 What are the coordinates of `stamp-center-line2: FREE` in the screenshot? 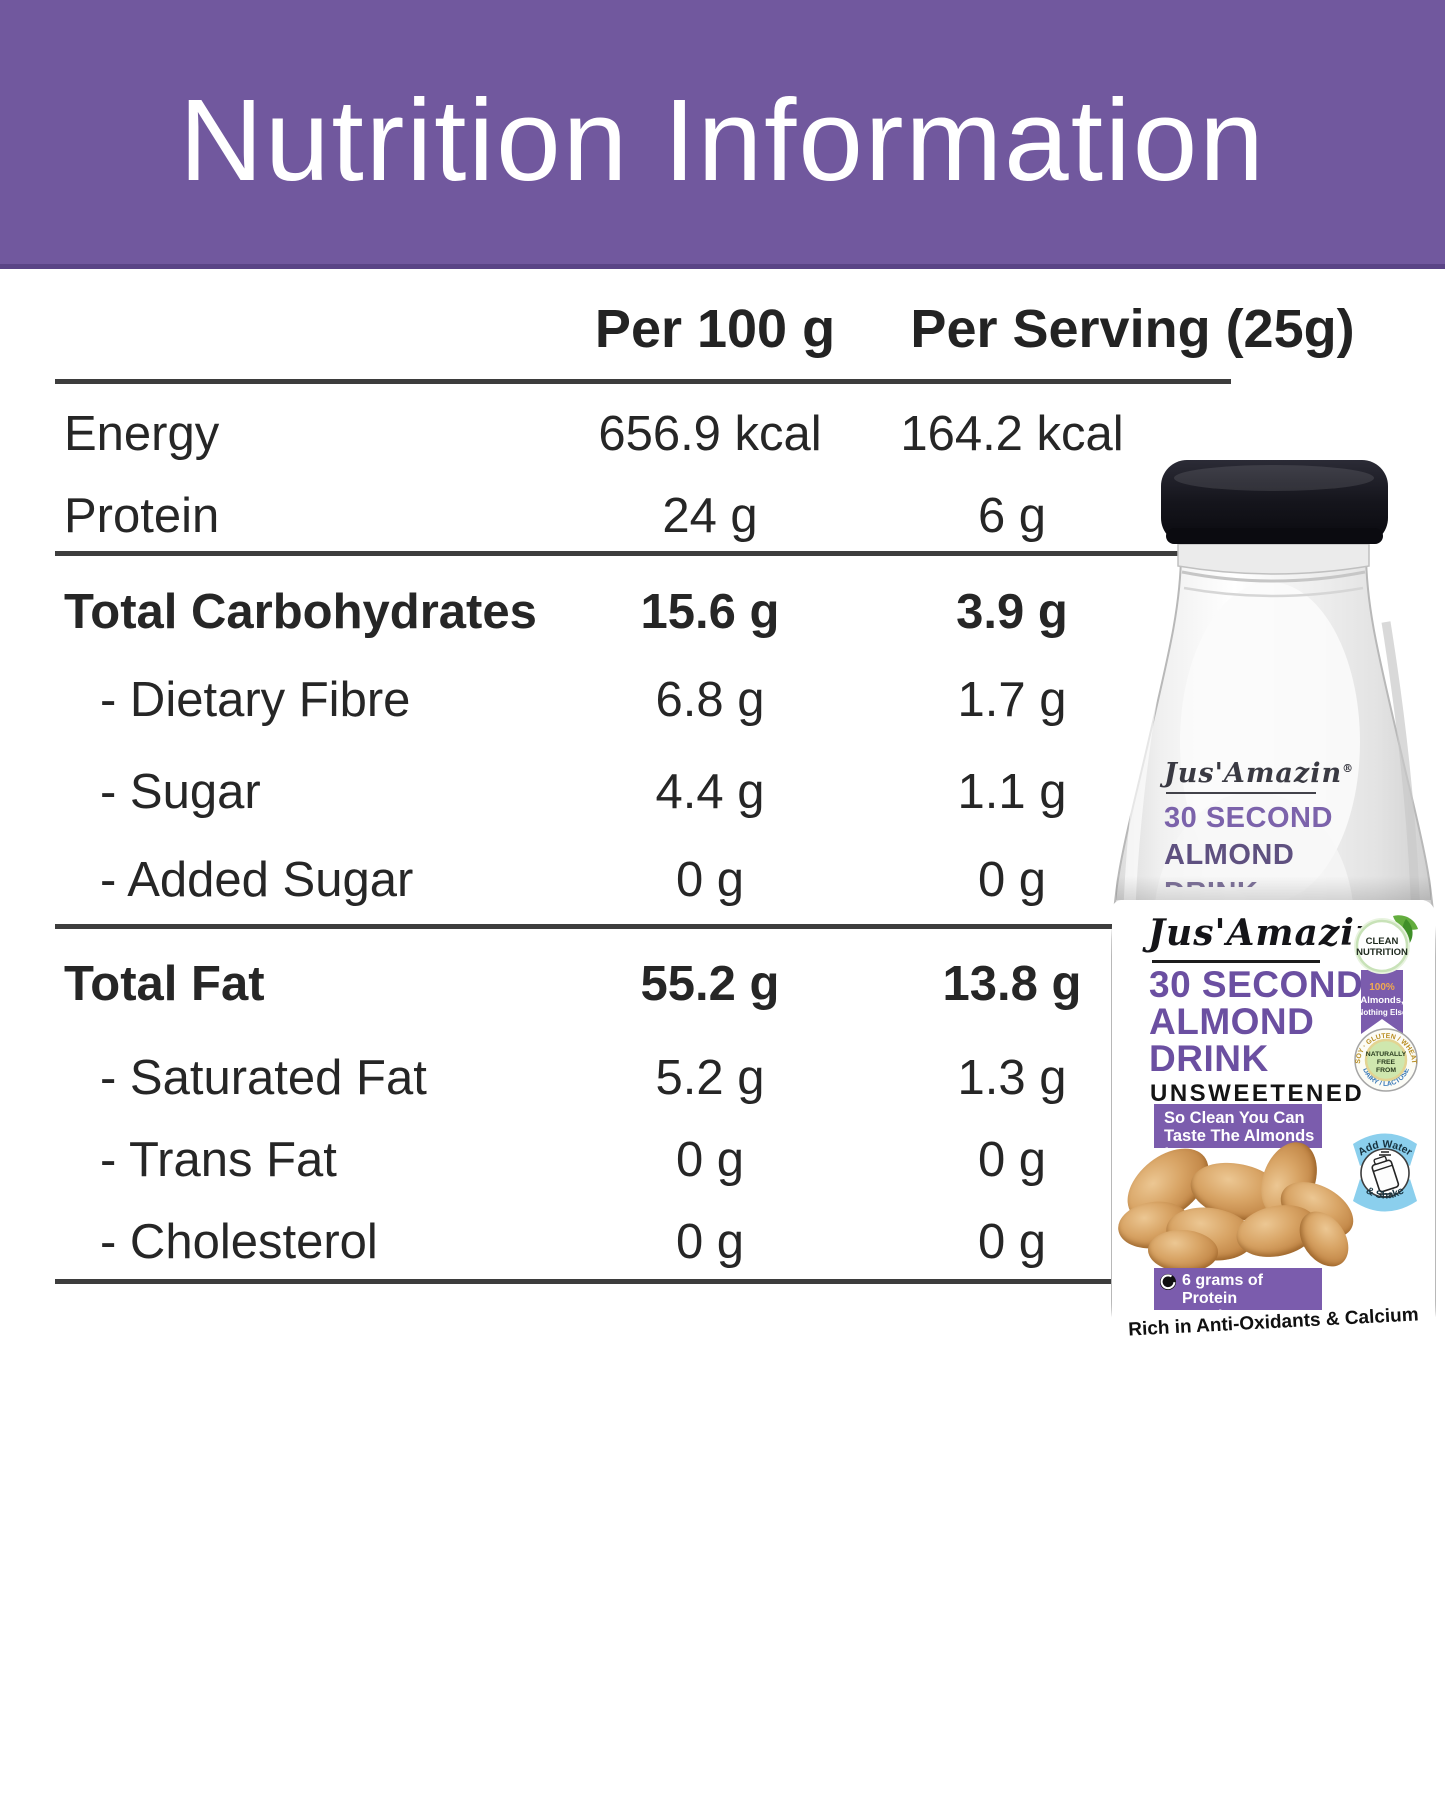 It's located at (1386, 1062).